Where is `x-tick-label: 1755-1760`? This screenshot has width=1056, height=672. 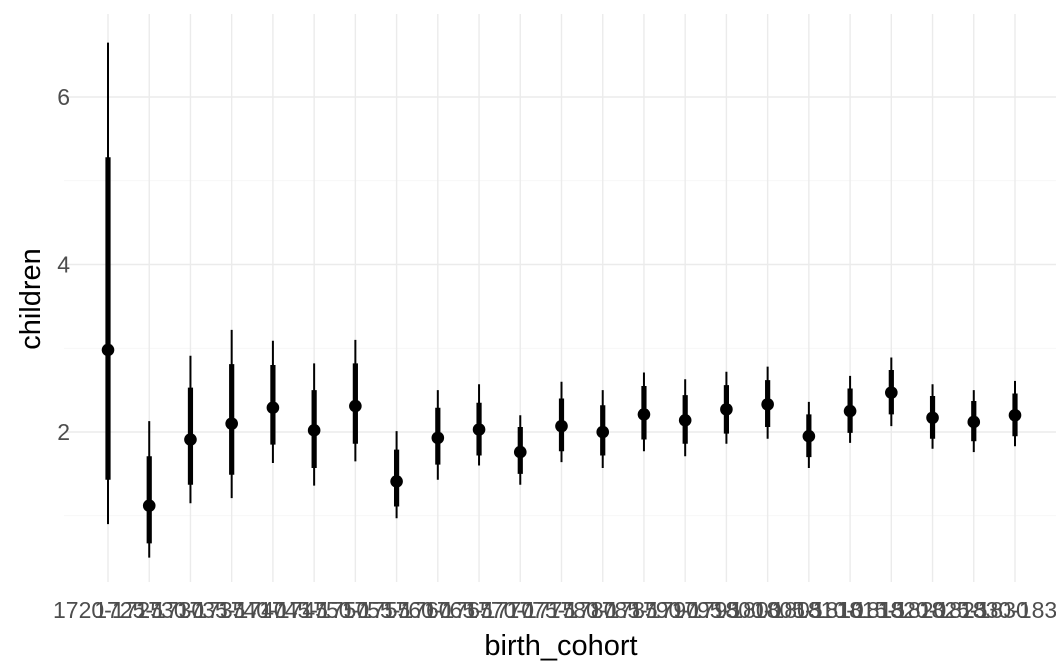
x-tick-label: 1755-1760 is located at coordinates (397, 610).